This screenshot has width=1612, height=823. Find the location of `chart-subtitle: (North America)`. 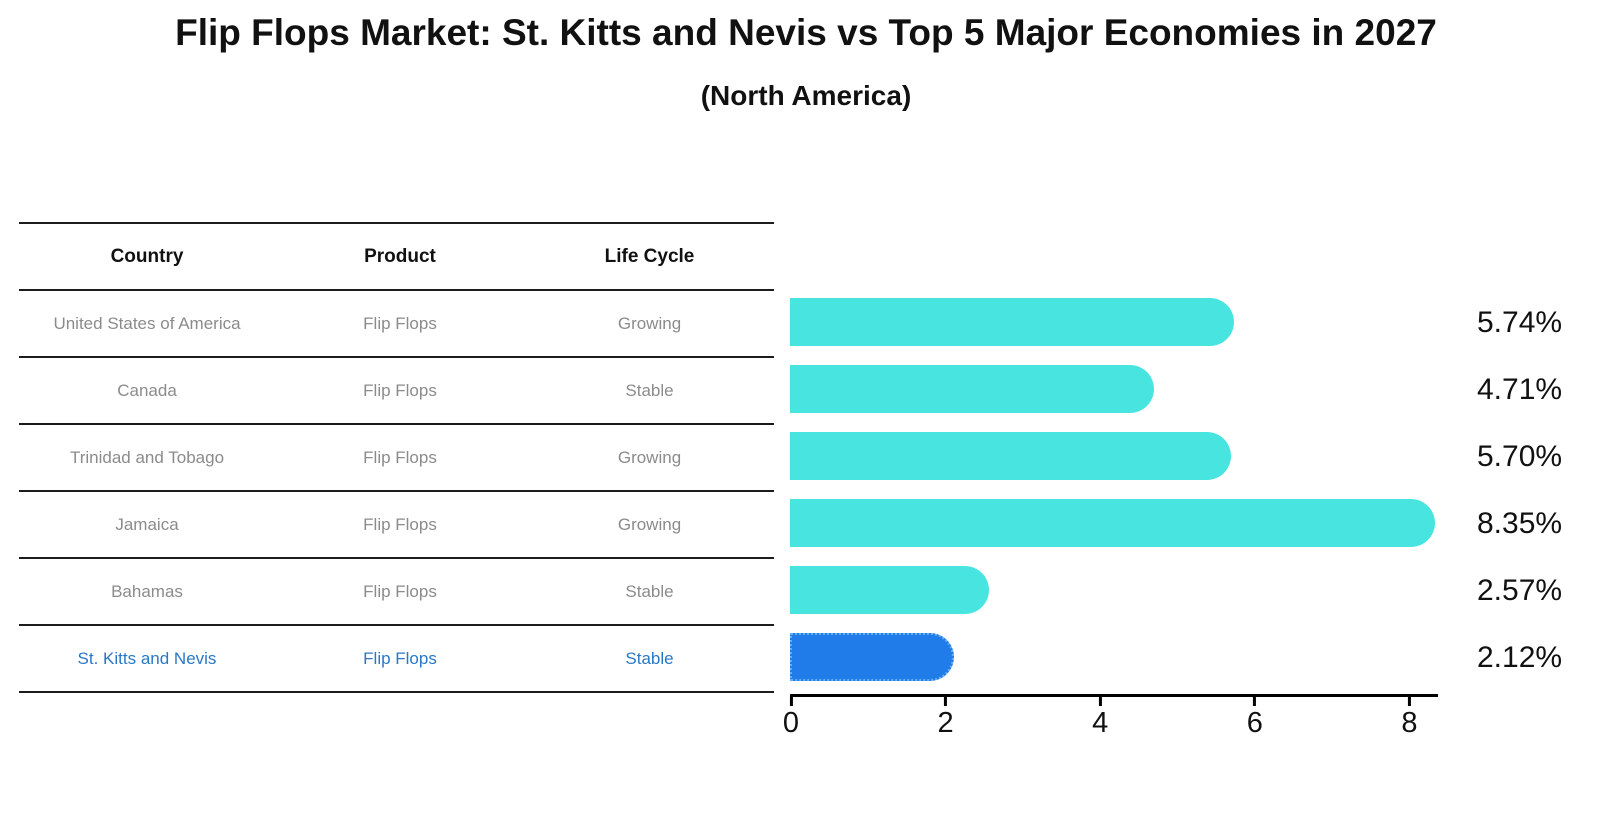

chart-subtitle: (North America) is located at coordinates (806, 95).